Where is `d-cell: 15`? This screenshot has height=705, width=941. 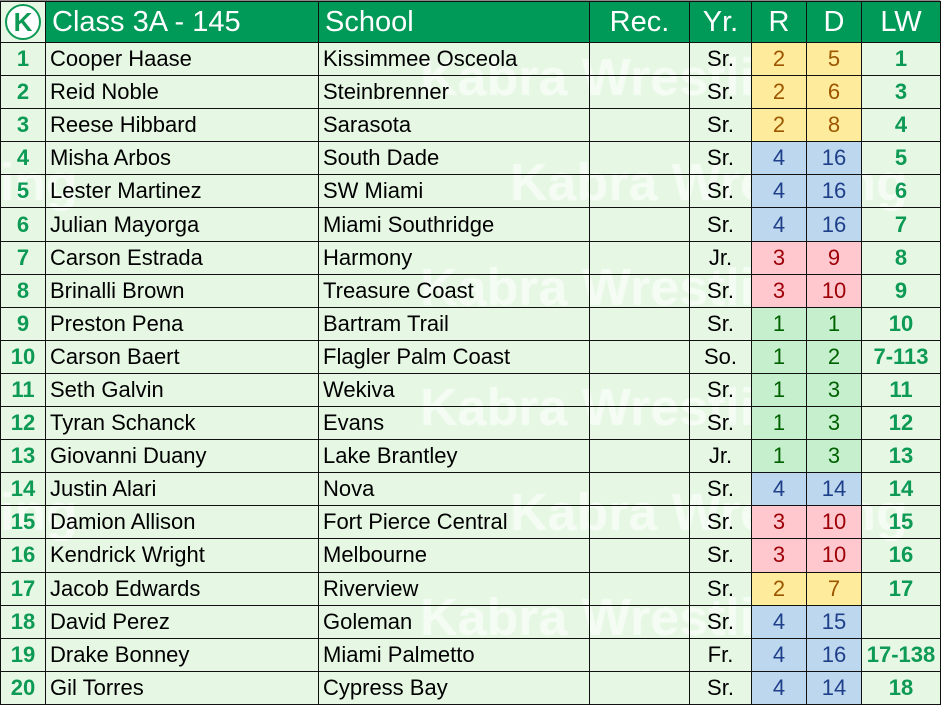 d-cell: 15 is located at coordinates (834, 621).